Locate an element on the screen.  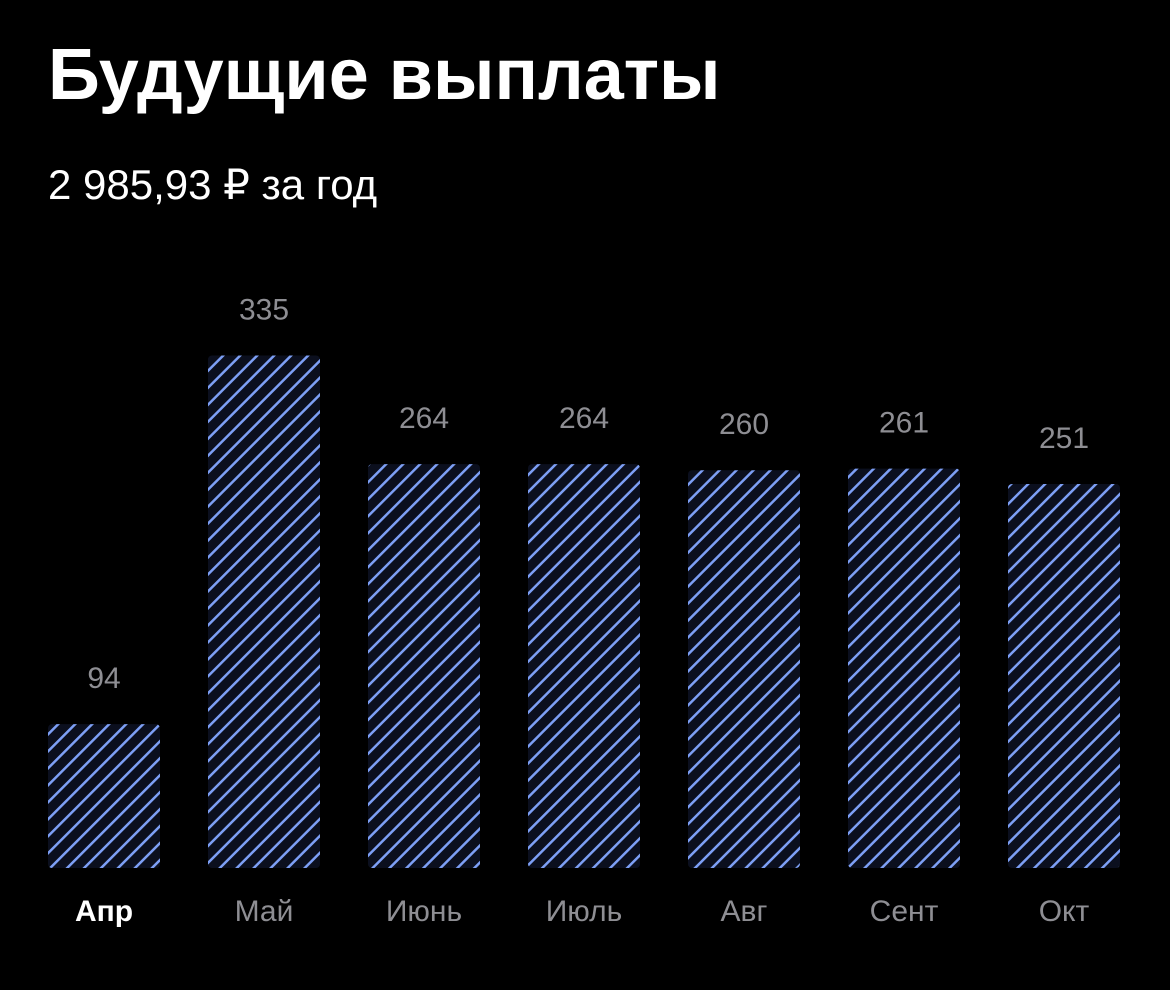
x-tick-label: Сент is located at coordinates (904, 911).